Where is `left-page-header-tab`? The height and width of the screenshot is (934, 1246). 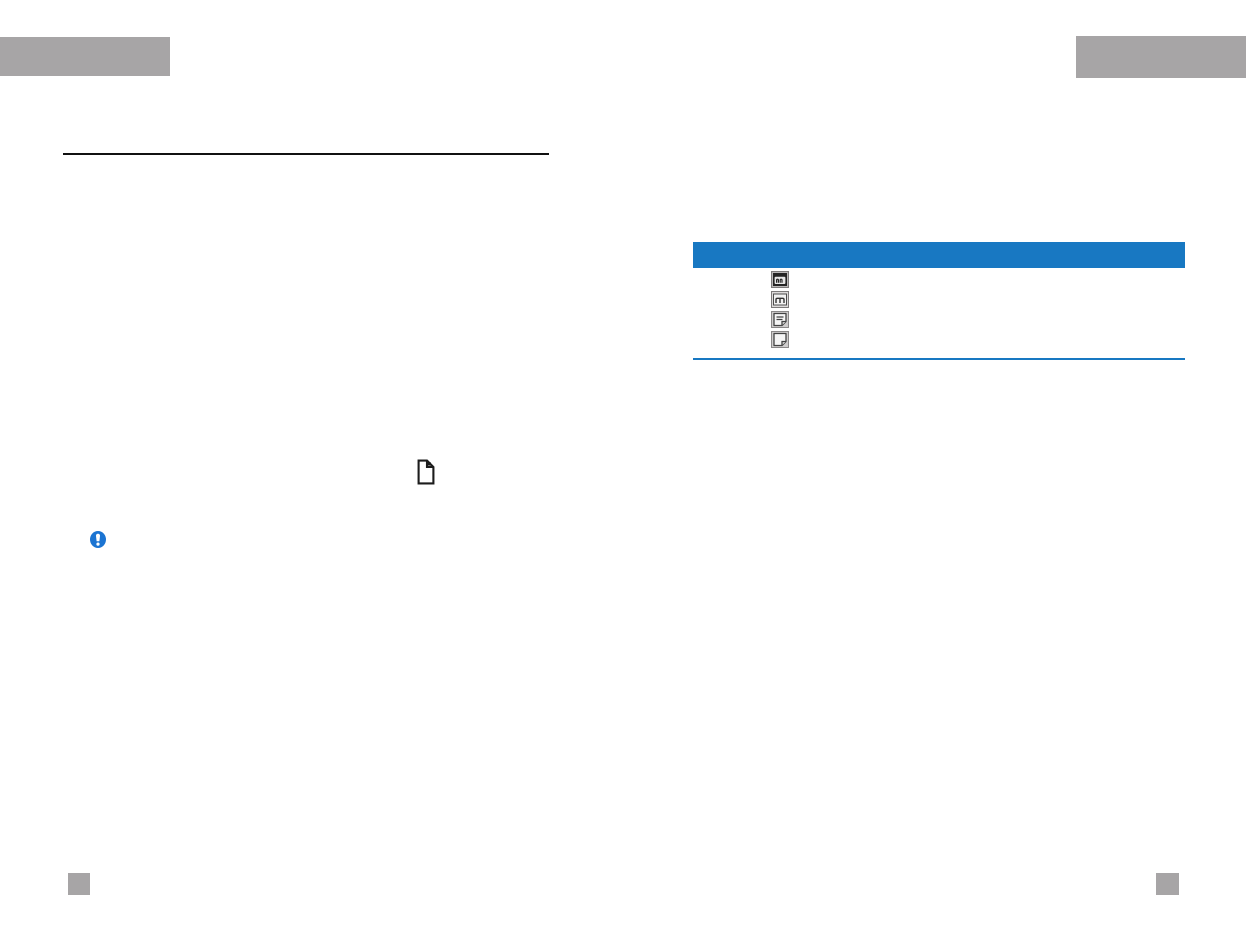
left-page-header-tab is located at coordinates (85, 56).